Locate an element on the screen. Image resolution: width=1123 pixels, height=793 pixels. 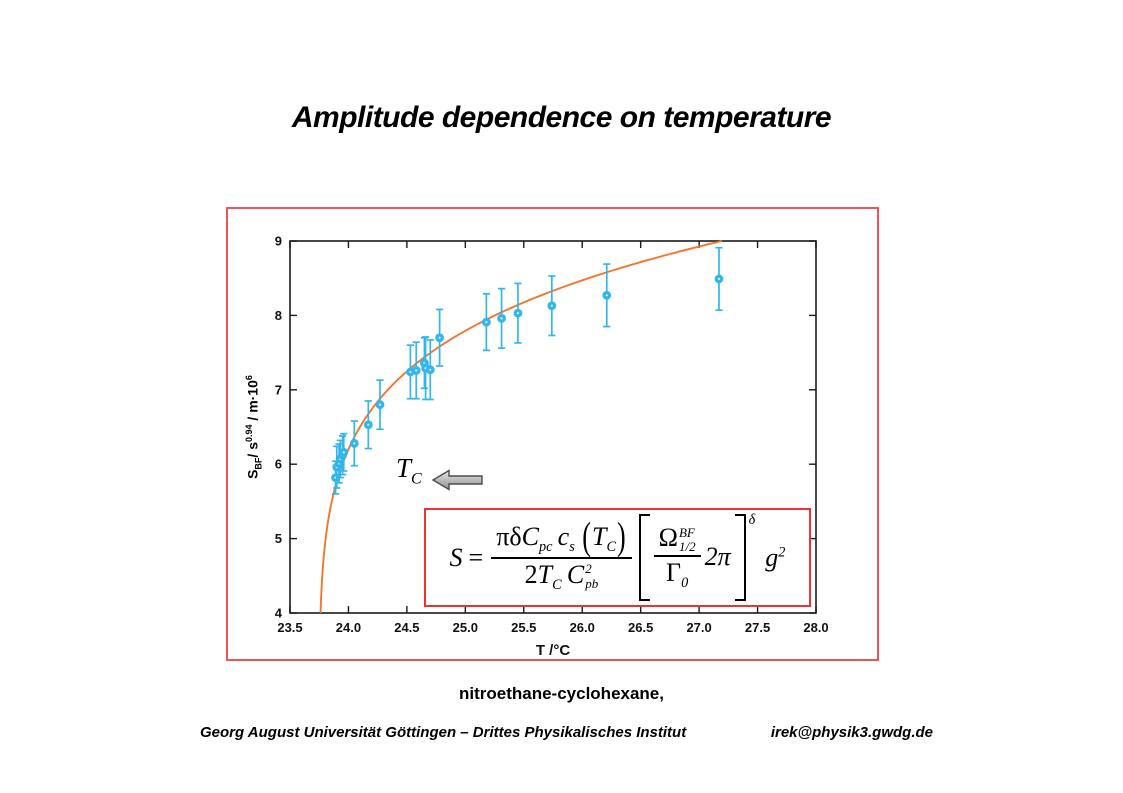
y-tick-label: 6 is located at coordinates (278, 464).